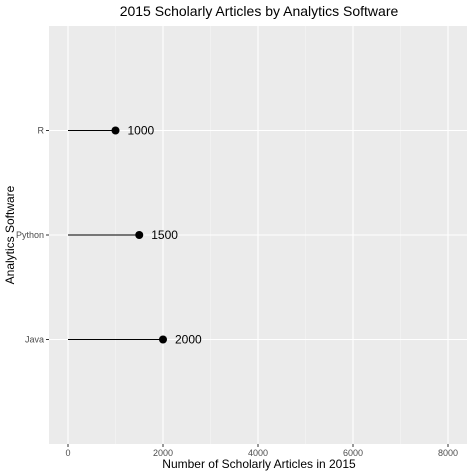 The image size is (474, 474). I want to click on data-labels: 1000 1500 2000, so click(165, 235).